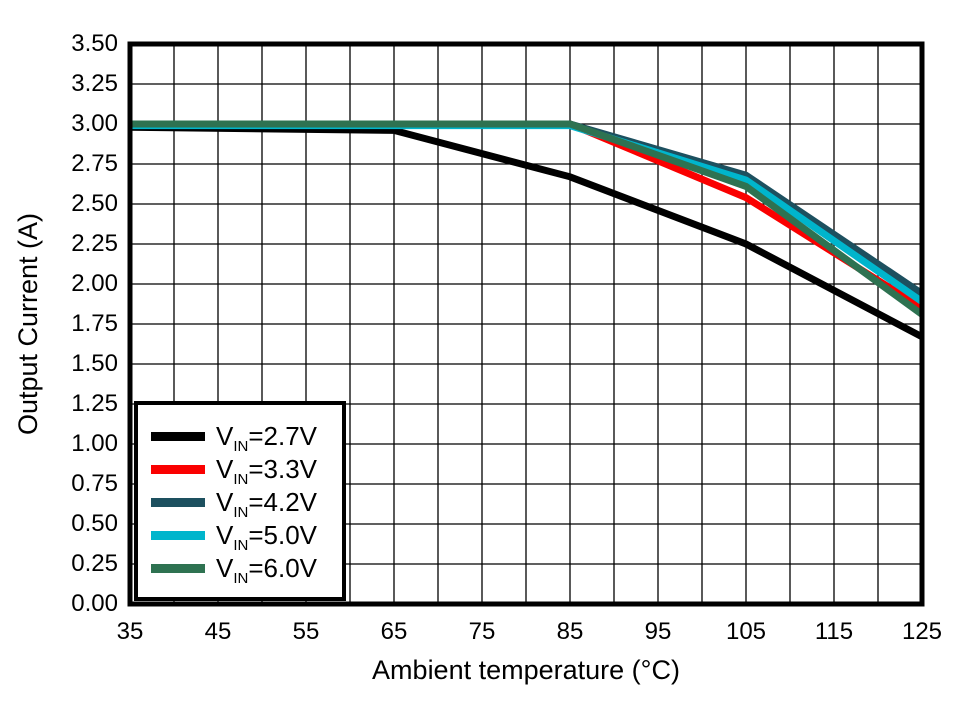 The image size is (972, 701). I want to click on legend-label: VIN=4.2V, so click(267, 504).